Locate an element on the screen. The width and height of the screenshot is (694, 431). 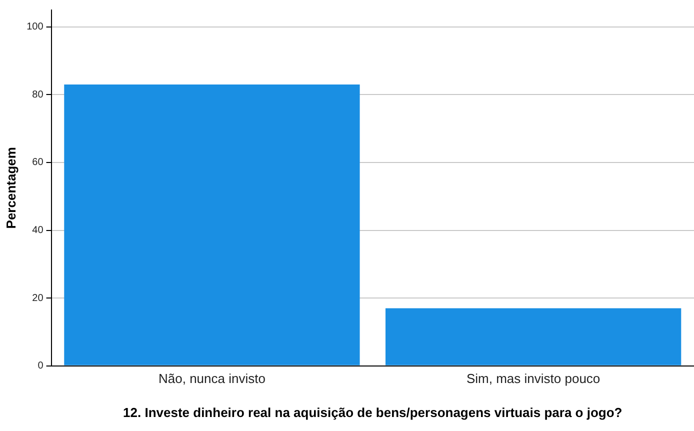
y-tick-label: 80 is located at coordinates (38, 94).